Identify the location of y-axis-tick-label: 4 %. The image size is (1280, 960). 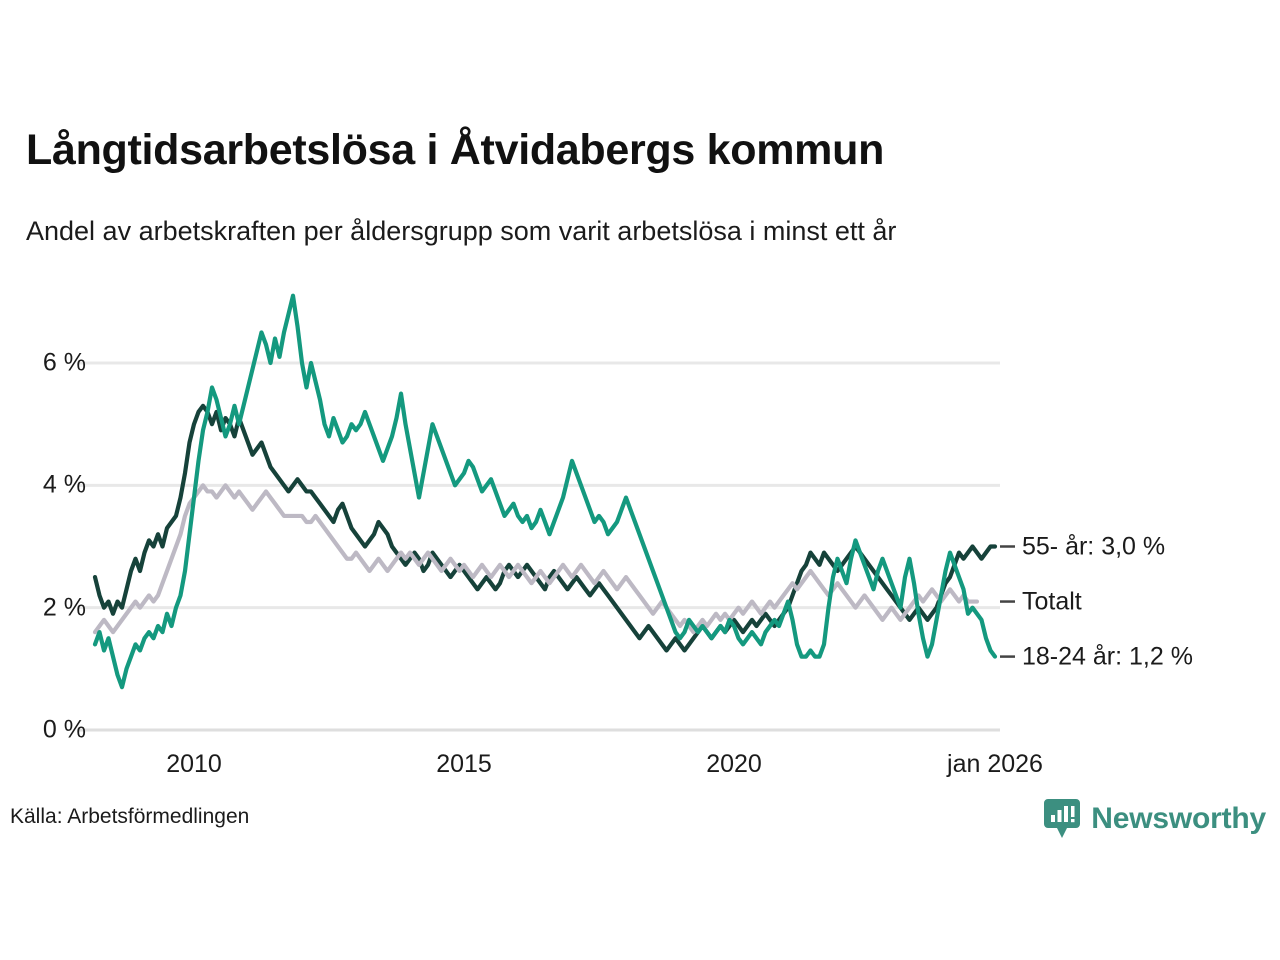
(64, 484).